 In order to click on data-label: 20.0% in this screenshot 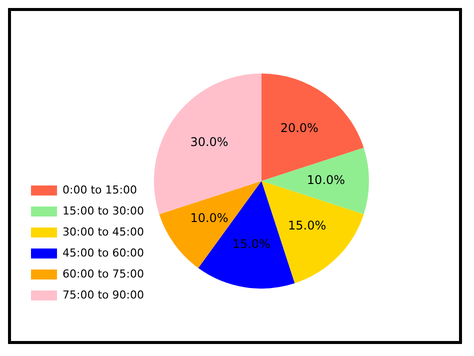, I will do `click(299, 127)`.